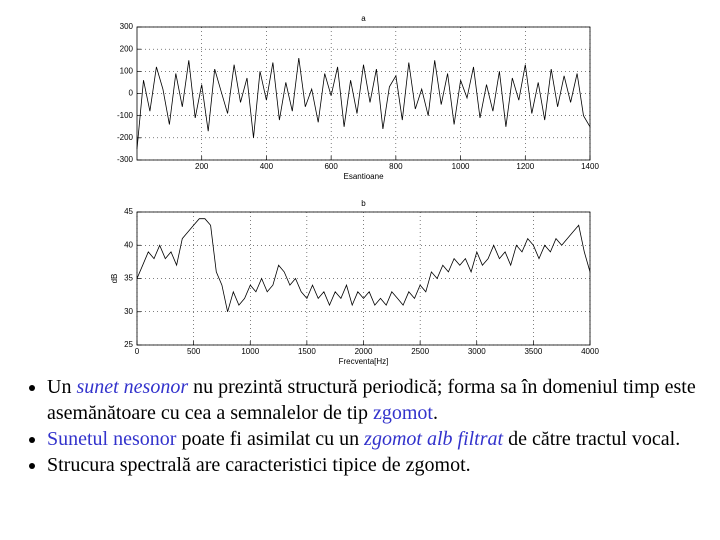 The width and height of the screenshot is (720, 540). What do you see at coordinates (128, 278) in the screenshot?
I see `y-tick-label: 35` at bounding box center [128, 278].